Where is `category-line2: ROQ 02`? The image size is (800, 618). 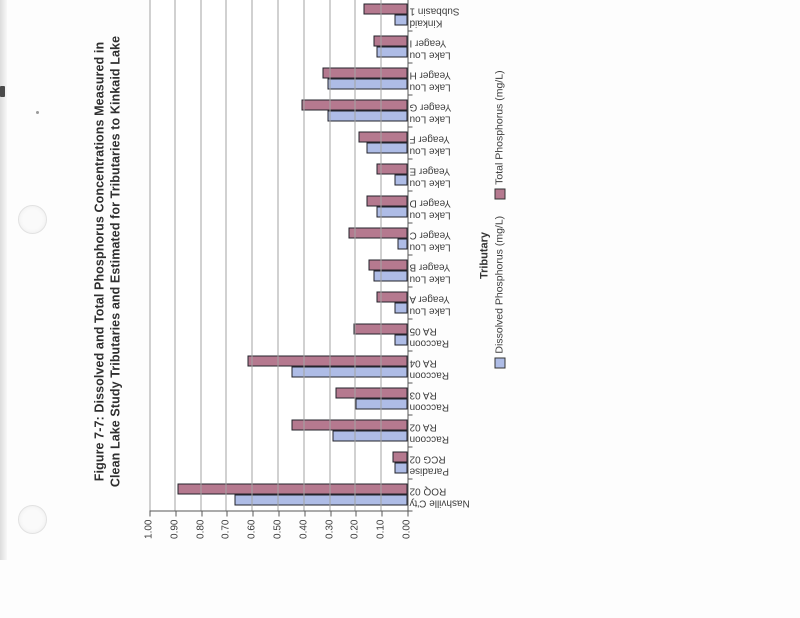
category-line2: ROQ 02 is located at coordinates (428, 491).